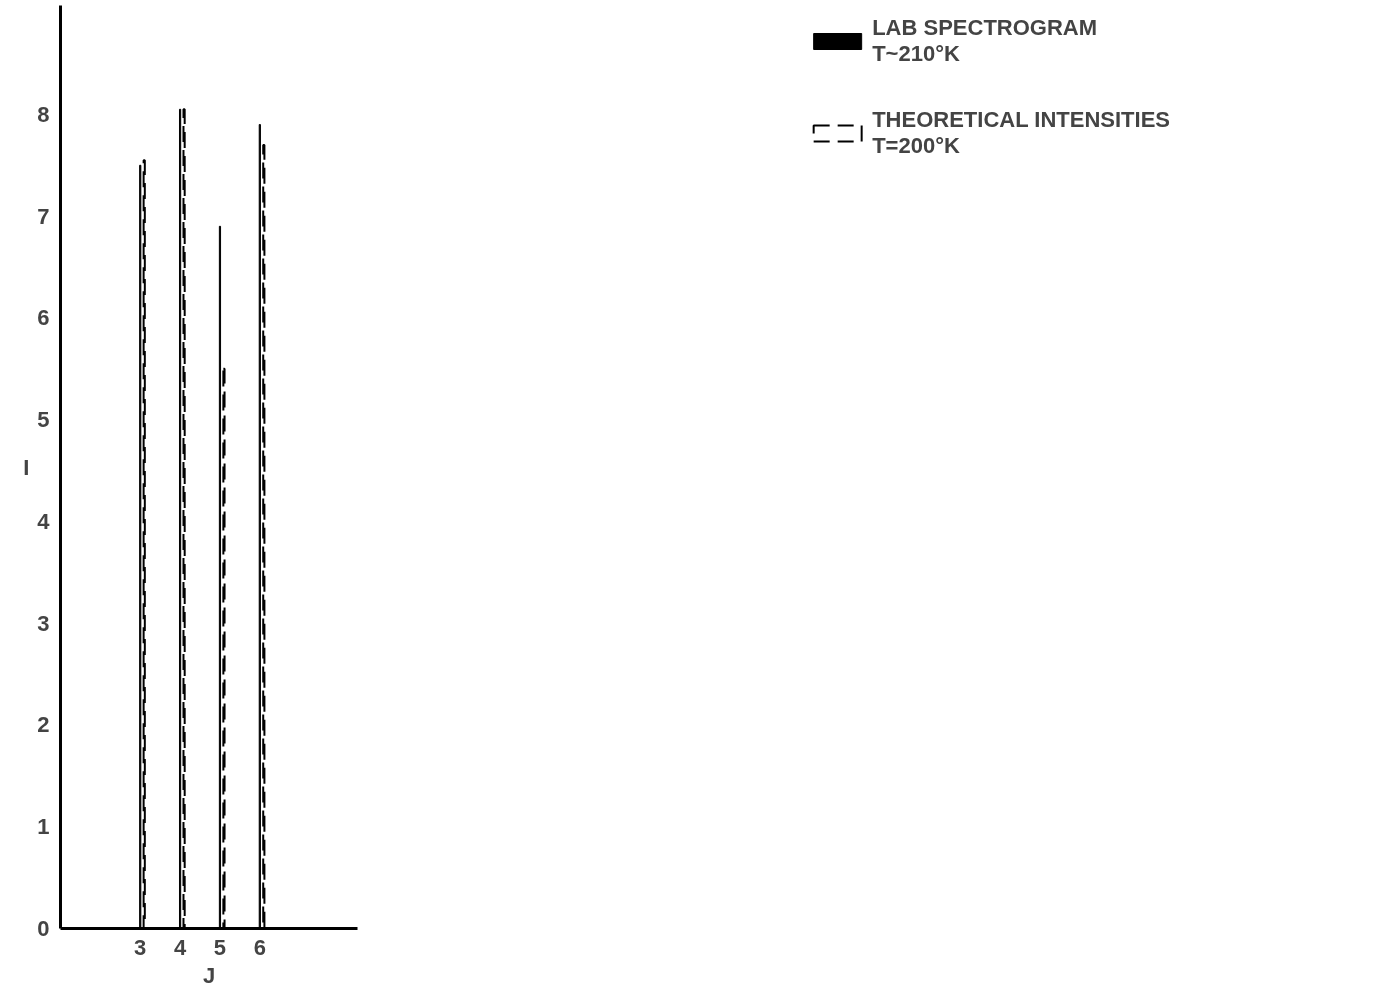  I want to click on x-tick-label: 6, so click(259, 947).